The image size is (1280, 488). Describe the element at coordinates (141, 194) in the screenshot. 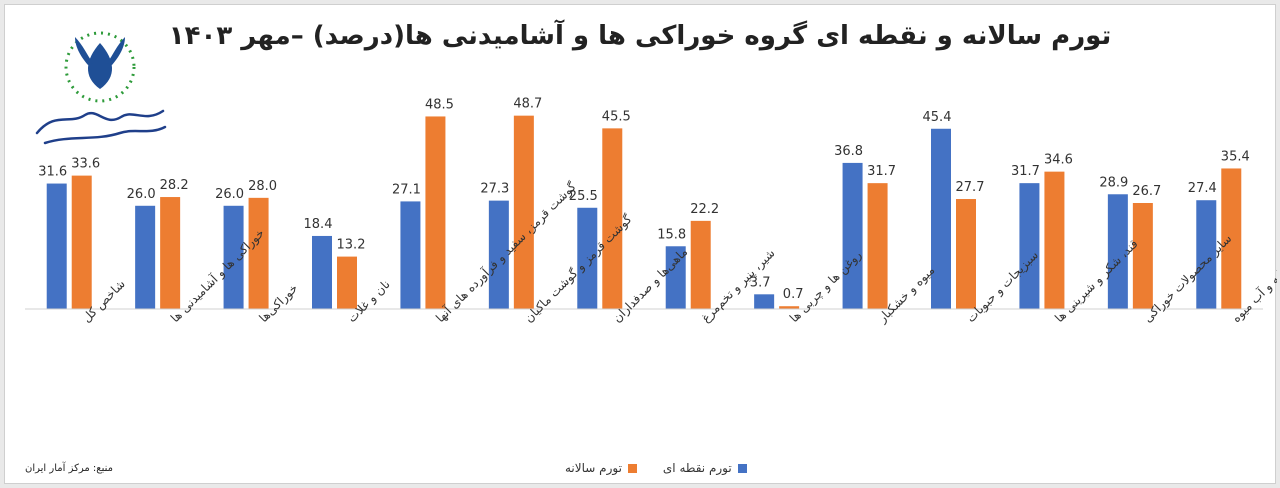

I see `value-label-point-1: 26.0` at that location.